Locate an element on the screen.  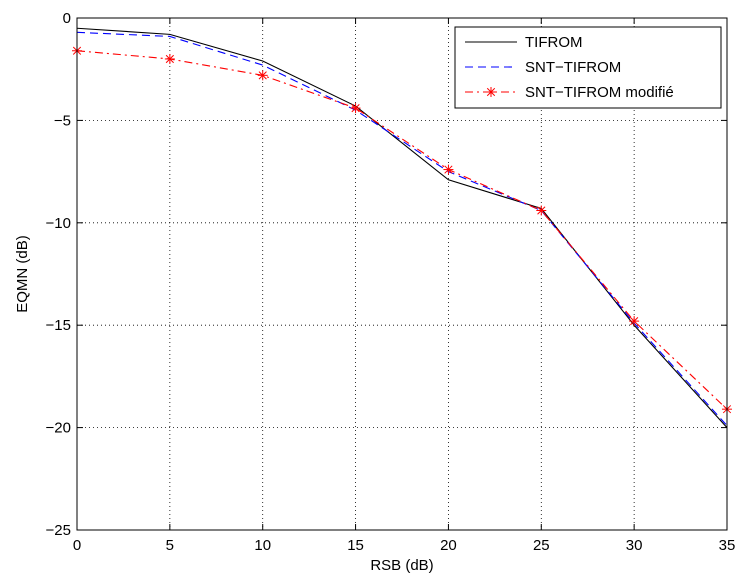
x-tick-label: 10 is located at coordinates (262, 545).